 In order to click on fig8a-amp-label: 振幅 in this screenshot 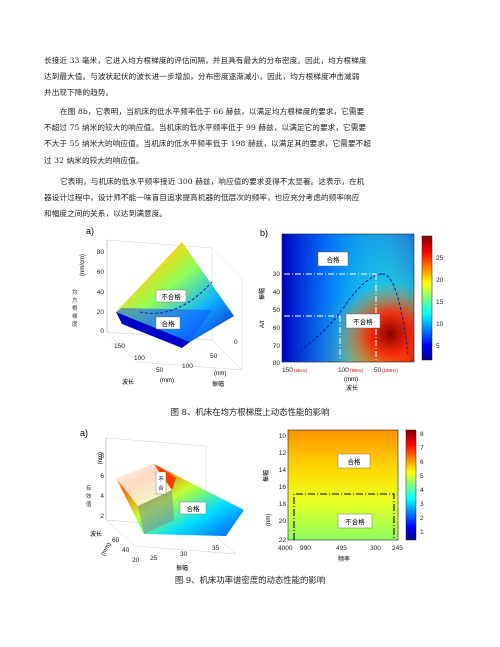, I will do `click(218, 384)`.